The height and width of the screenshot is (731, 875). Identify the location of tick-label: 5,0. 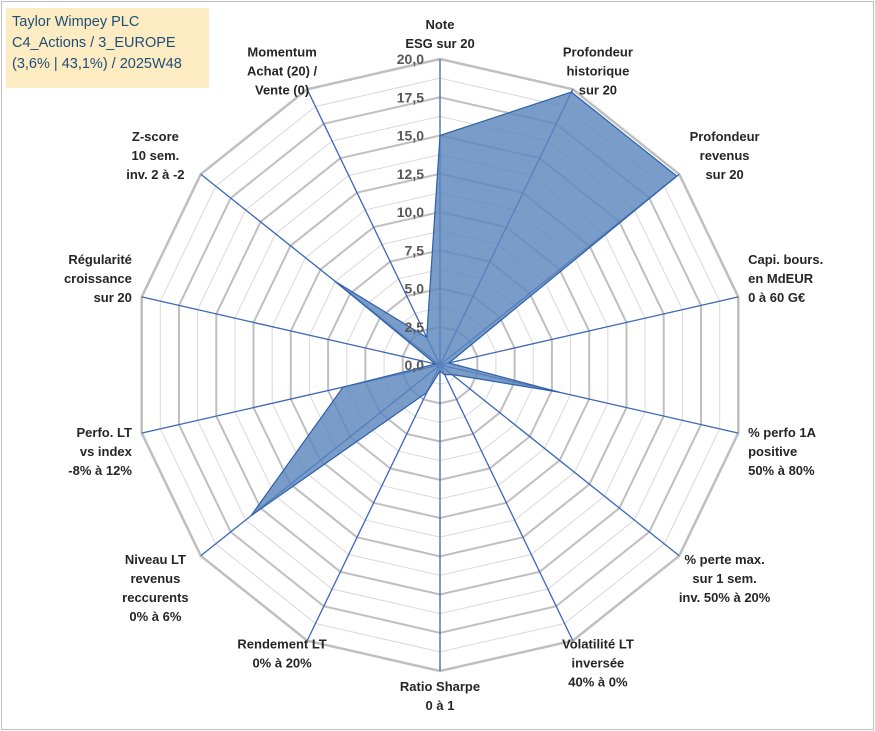
(415, 289).